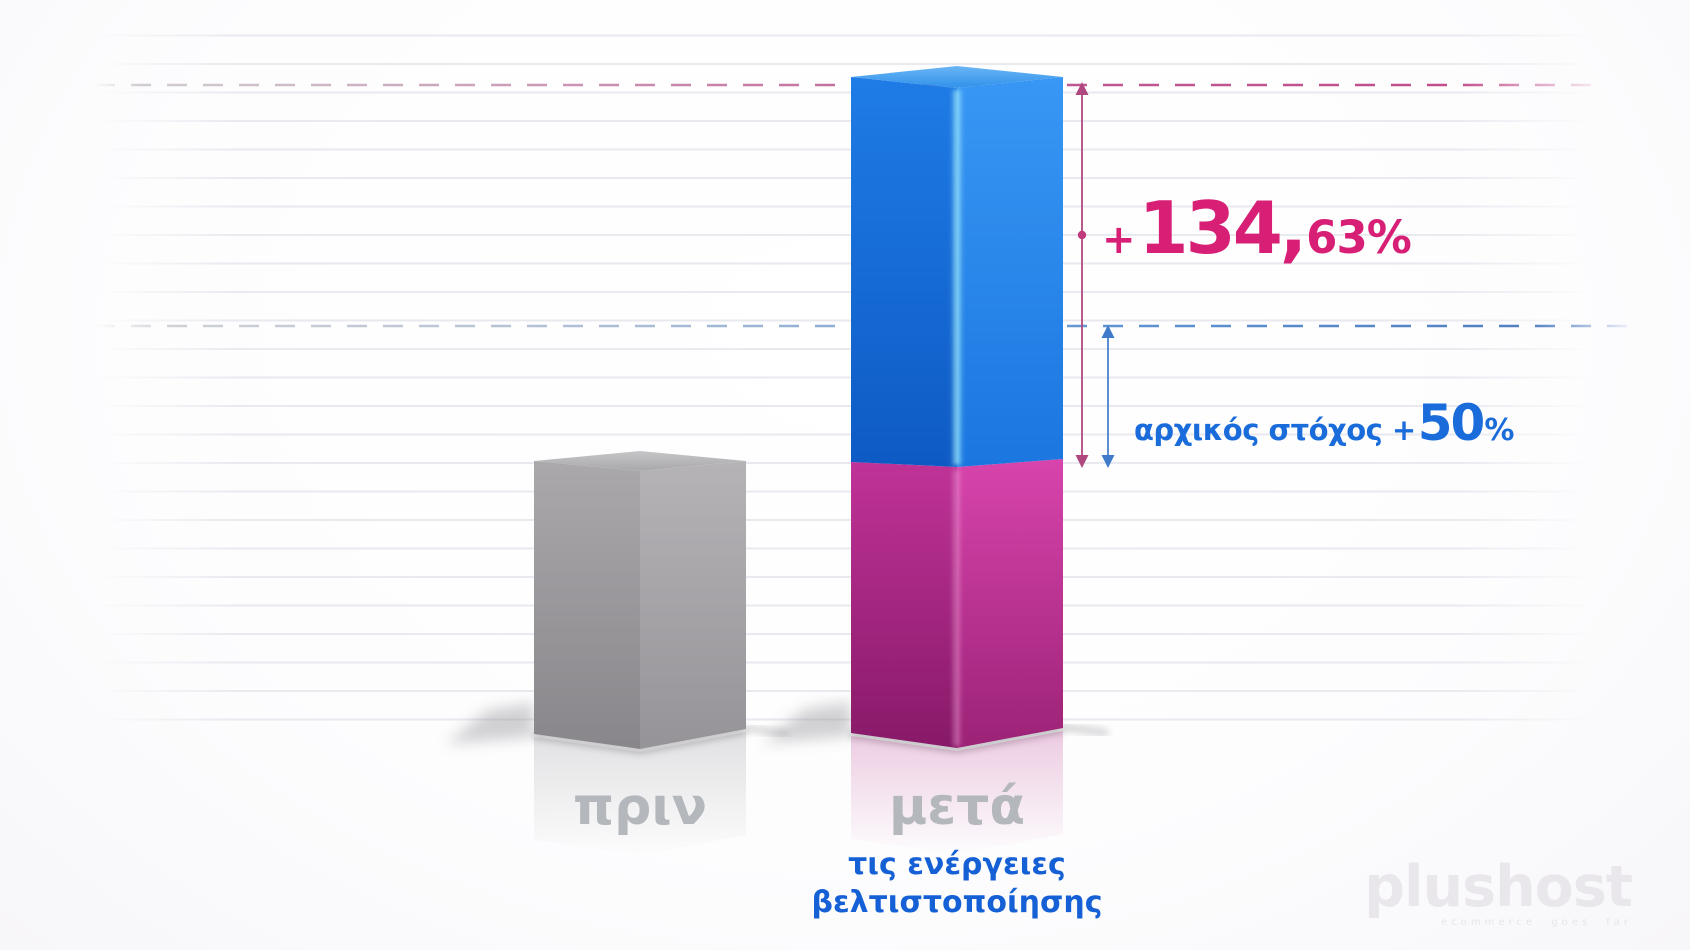 This screenshot has width=1690, height=950. What do you see at coordinates (490, 723) in the screenshot?
I see `before-bar-cast-shadow` at bounding box center [490, 723].